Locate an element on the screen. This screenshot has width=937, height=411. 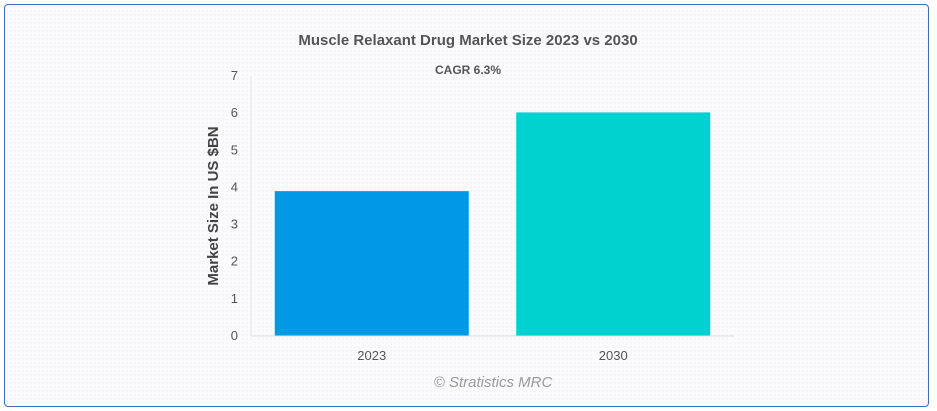
y-tick-label: 0 is located at coordinates (234, 335).